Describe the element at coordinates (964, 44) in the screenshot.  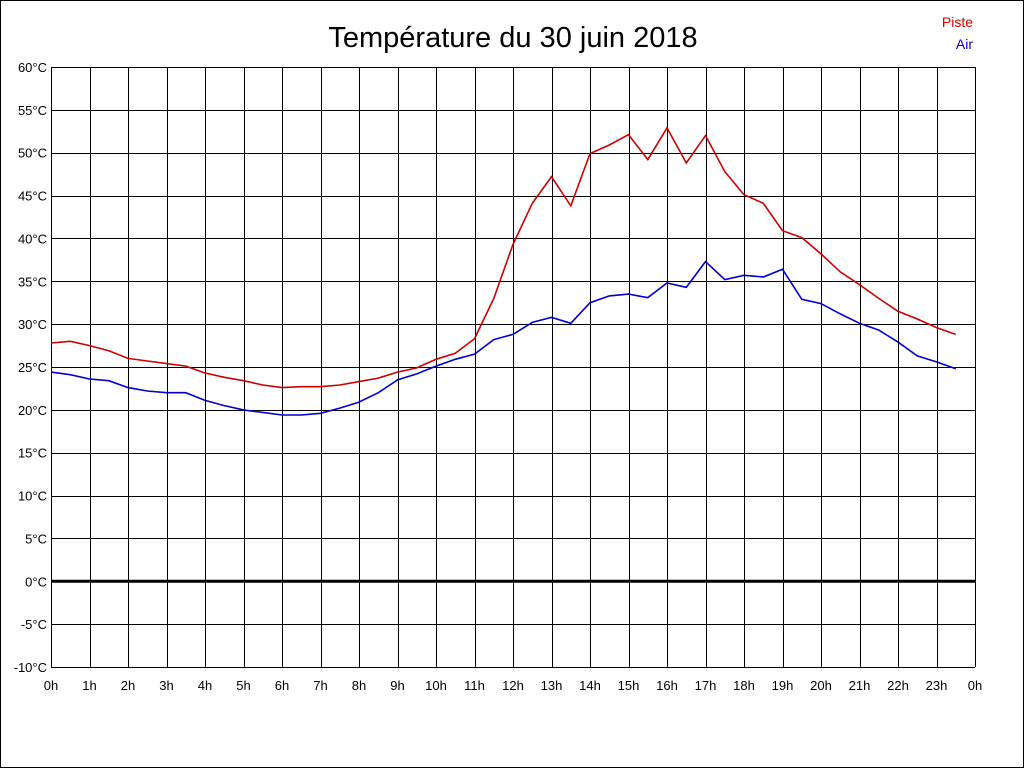
I see `legend-entry-air: Air` at that location.